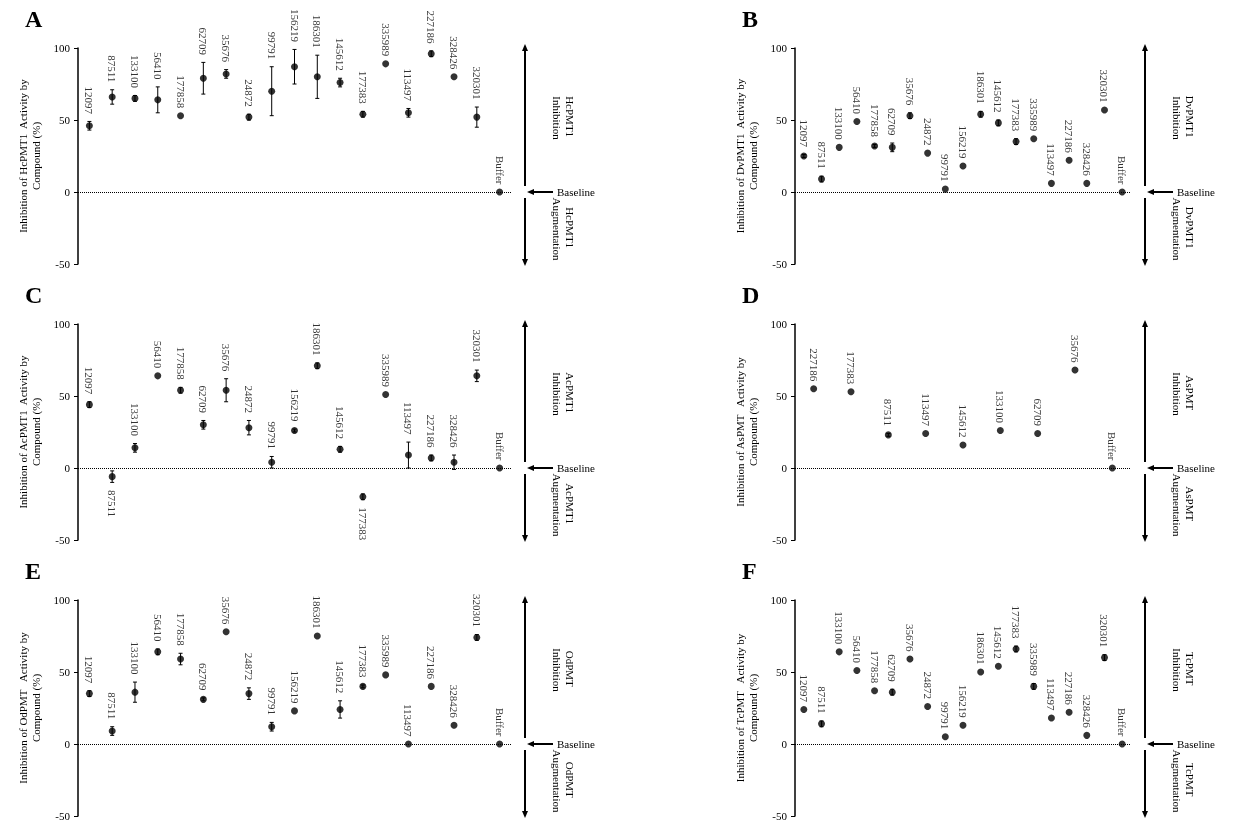 This screenshot has width=1241, height=829. I want to click on y-axis-title: Inhibition of TcPMT Activity by Compound (%), so click(746, 708).